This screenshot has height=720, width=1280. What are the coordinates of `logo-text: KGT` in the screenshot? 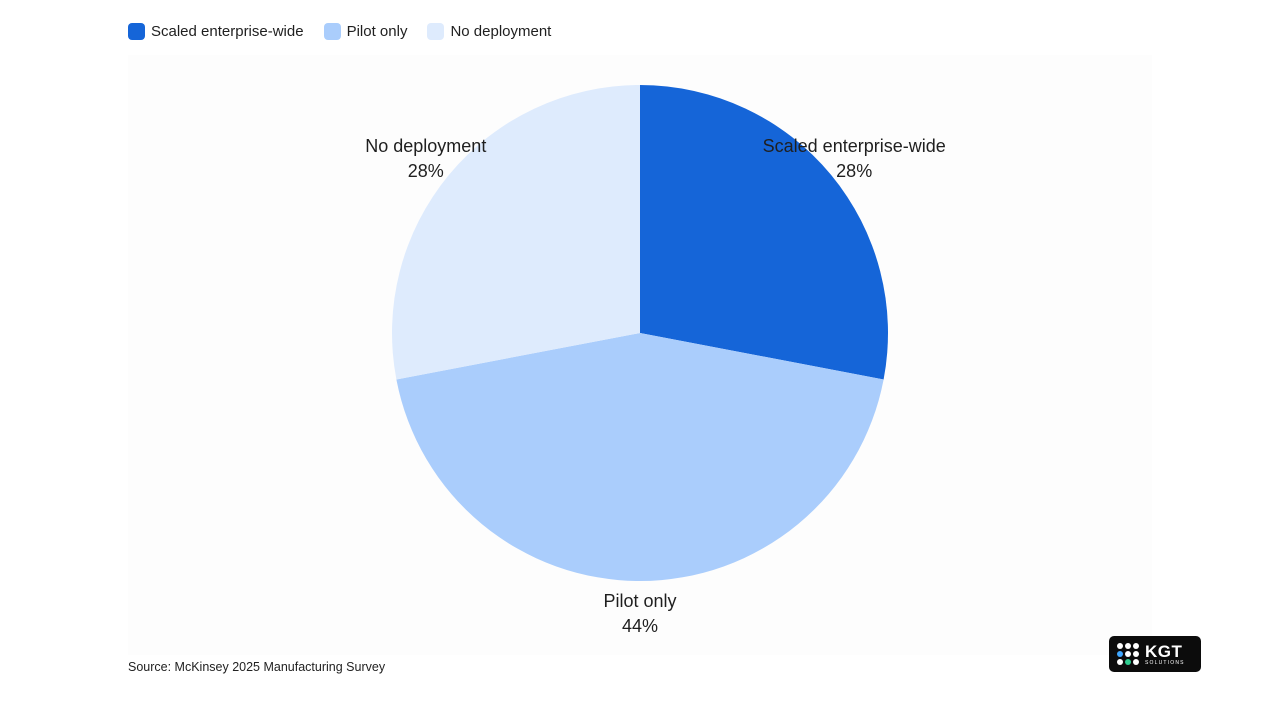 It's located at (1164, 651).